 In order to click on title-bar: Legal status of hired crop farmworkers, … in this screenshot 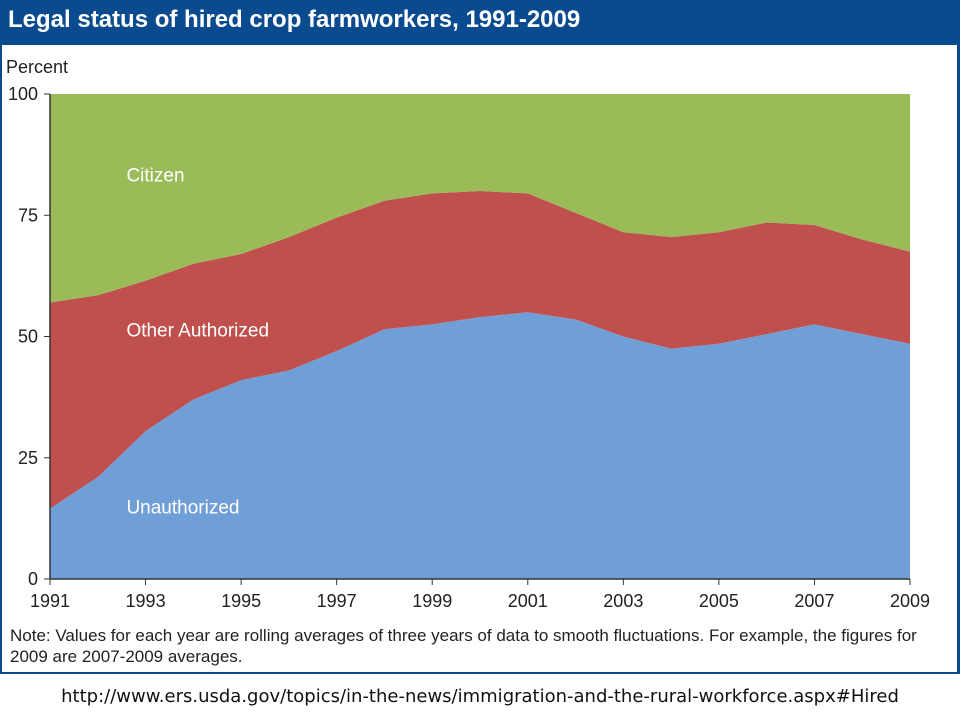, I will do `click(480, 22)`.